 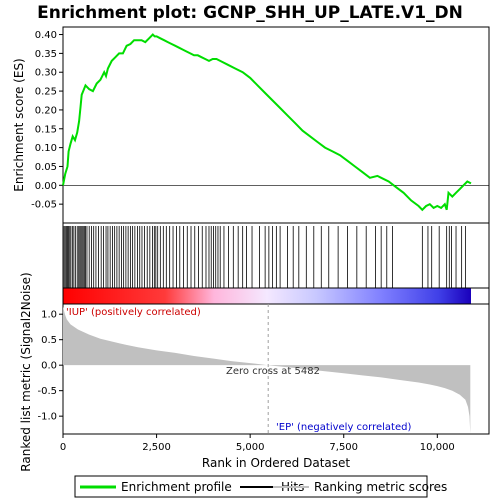 I want to click on es-tick-label: 0.25, so click(x=46, y=92).